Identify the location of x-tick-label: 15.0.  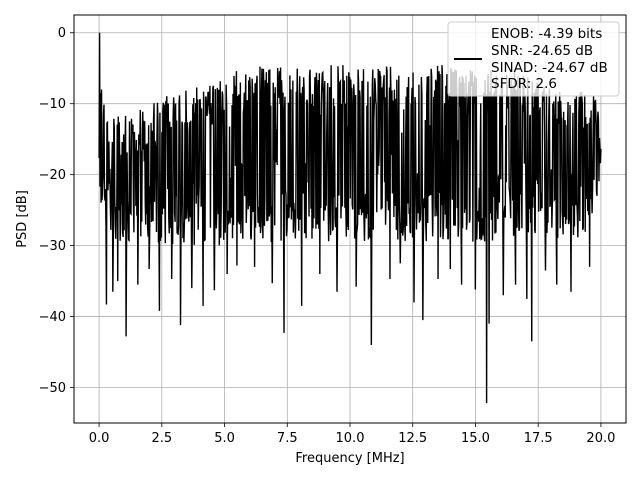
(475, 438).